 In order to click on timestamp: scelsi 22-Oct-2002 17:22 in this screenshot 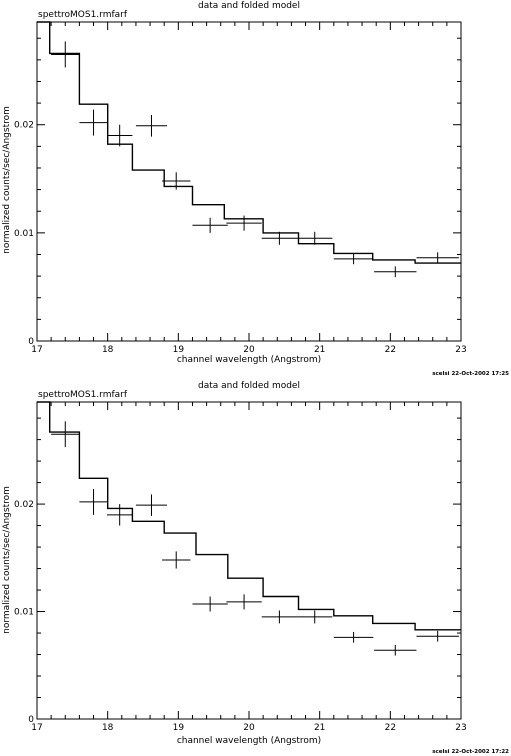, I will do `click(470, 752)`.